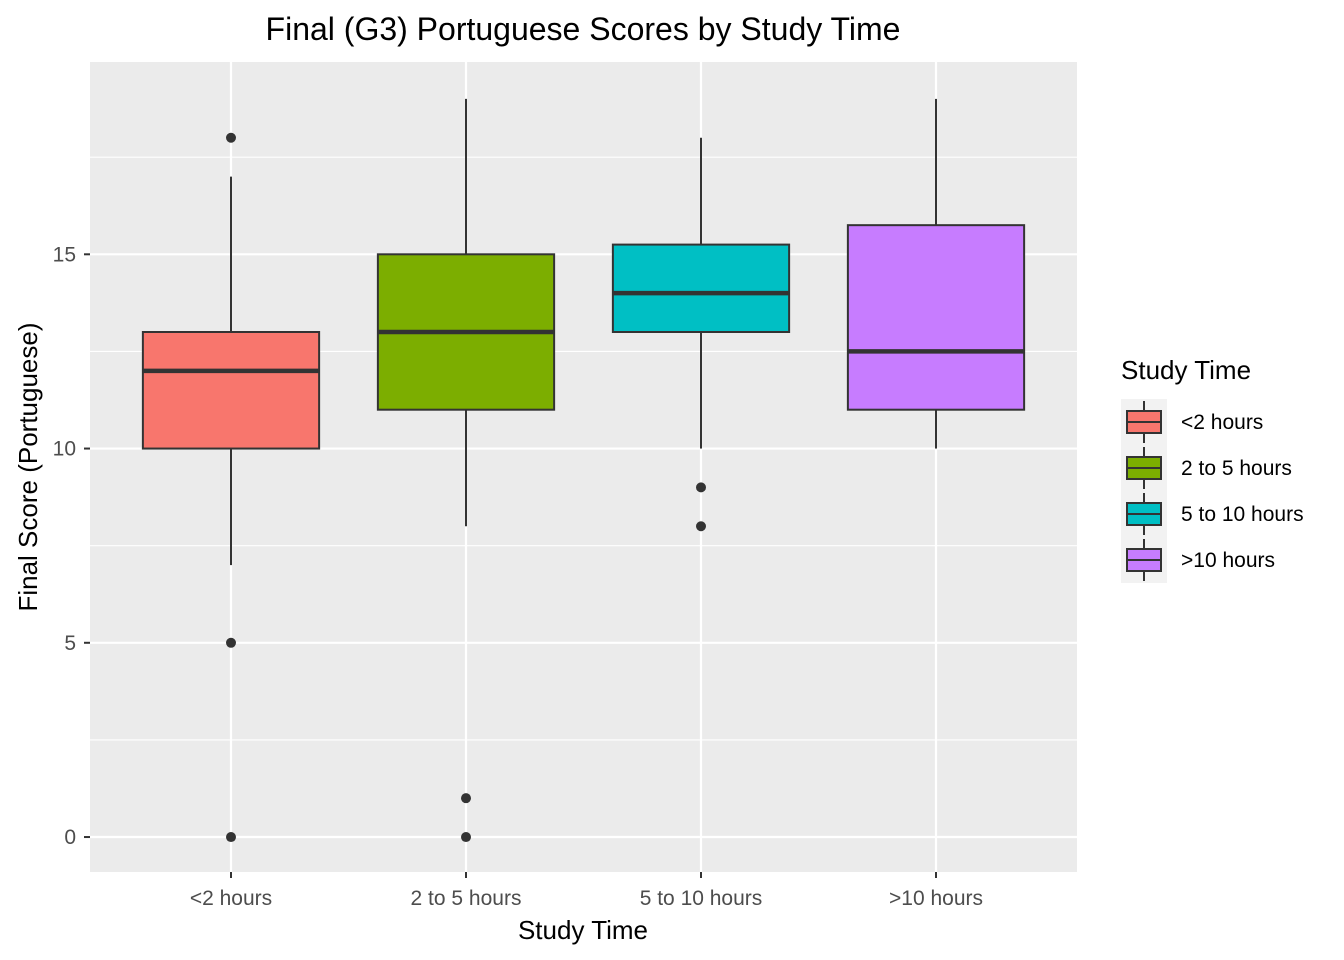 The height and width of the screenshot is (960, 1344). Describe the element at coordinates (231, 898) in the screenshot. I see `x-tick-label: <2 hours` at that location.